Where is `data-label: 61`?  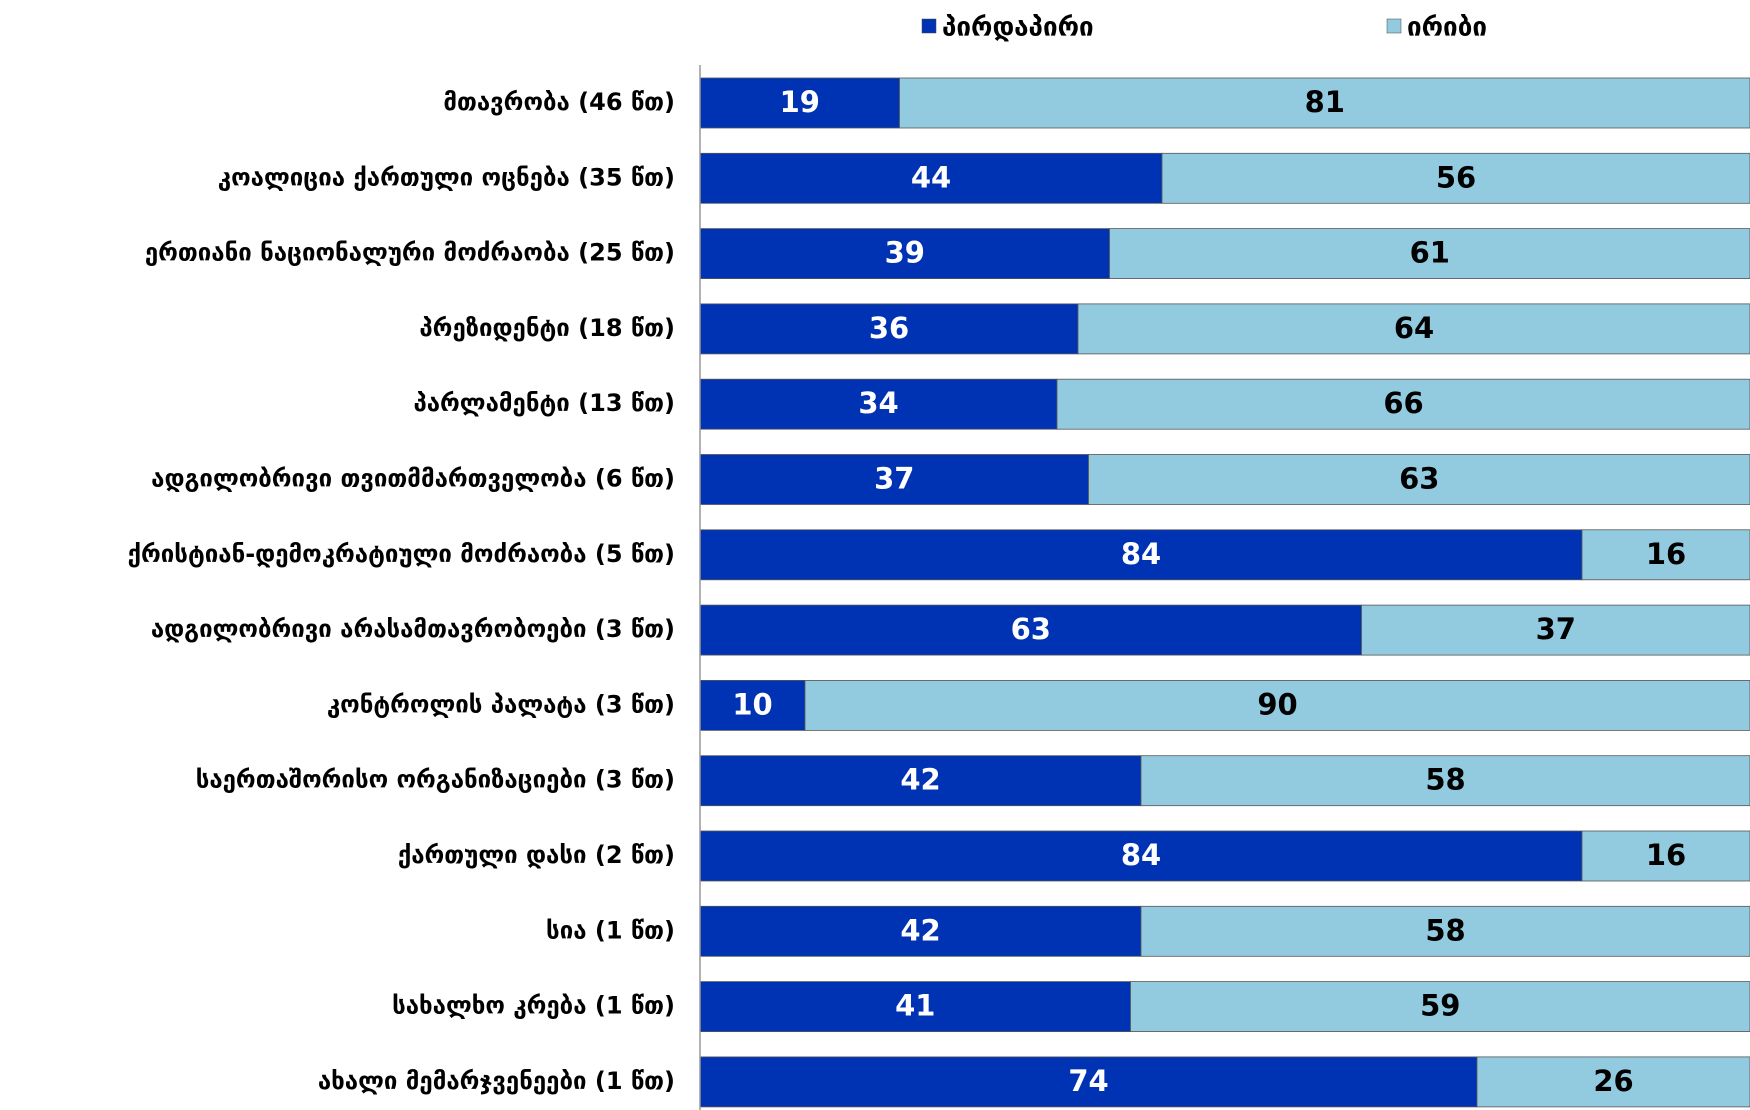
data-label: 61 is located at coordinates (1430, 253).